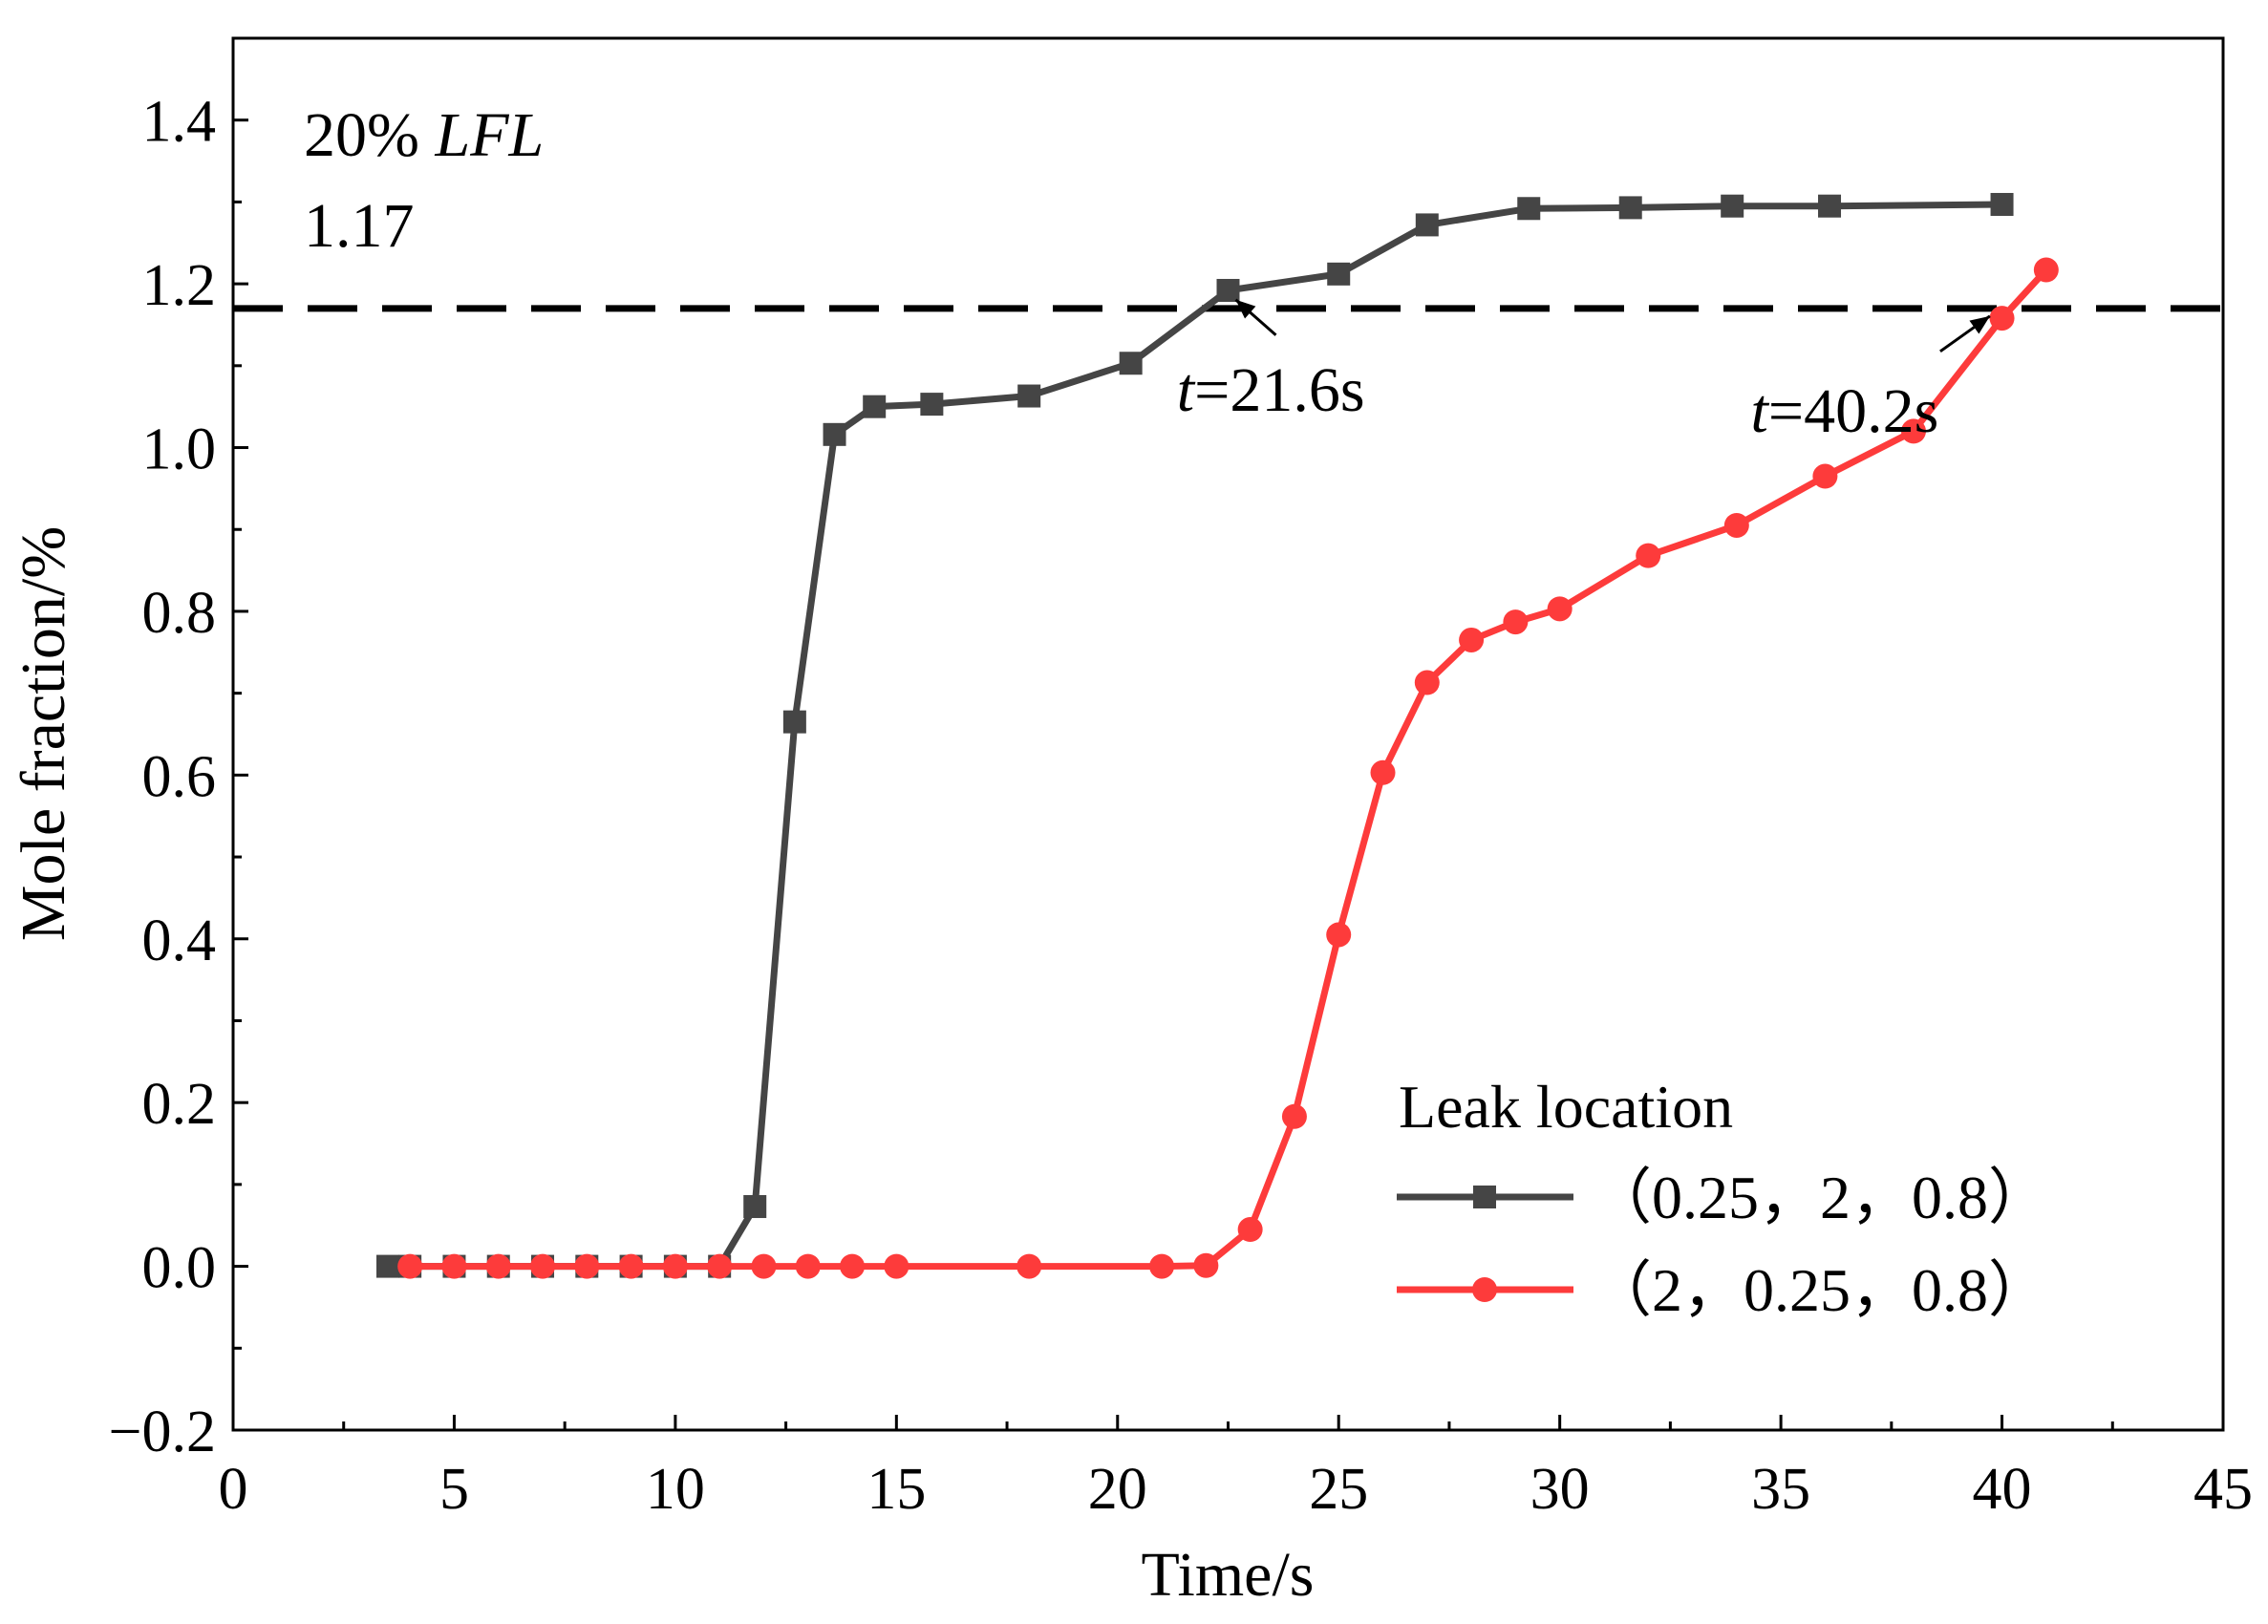 This screenshot has height=1624, width=2268. What do you see at coordinates (1117, 1490) in the screenshot?
I see `x-tick-label: 20` at bounding box center [1117, 1490].